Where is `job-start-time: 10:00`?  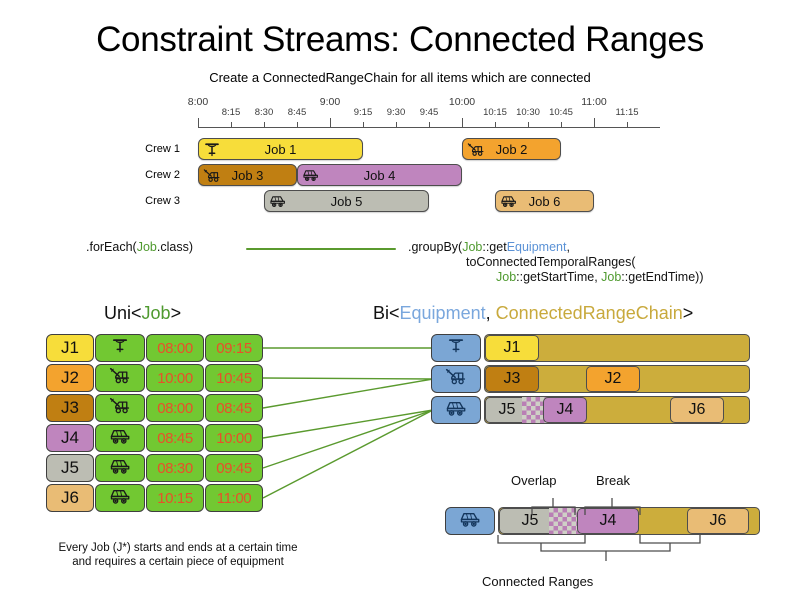 job-start-time: 10:00 is located at coordinates (175, 378).